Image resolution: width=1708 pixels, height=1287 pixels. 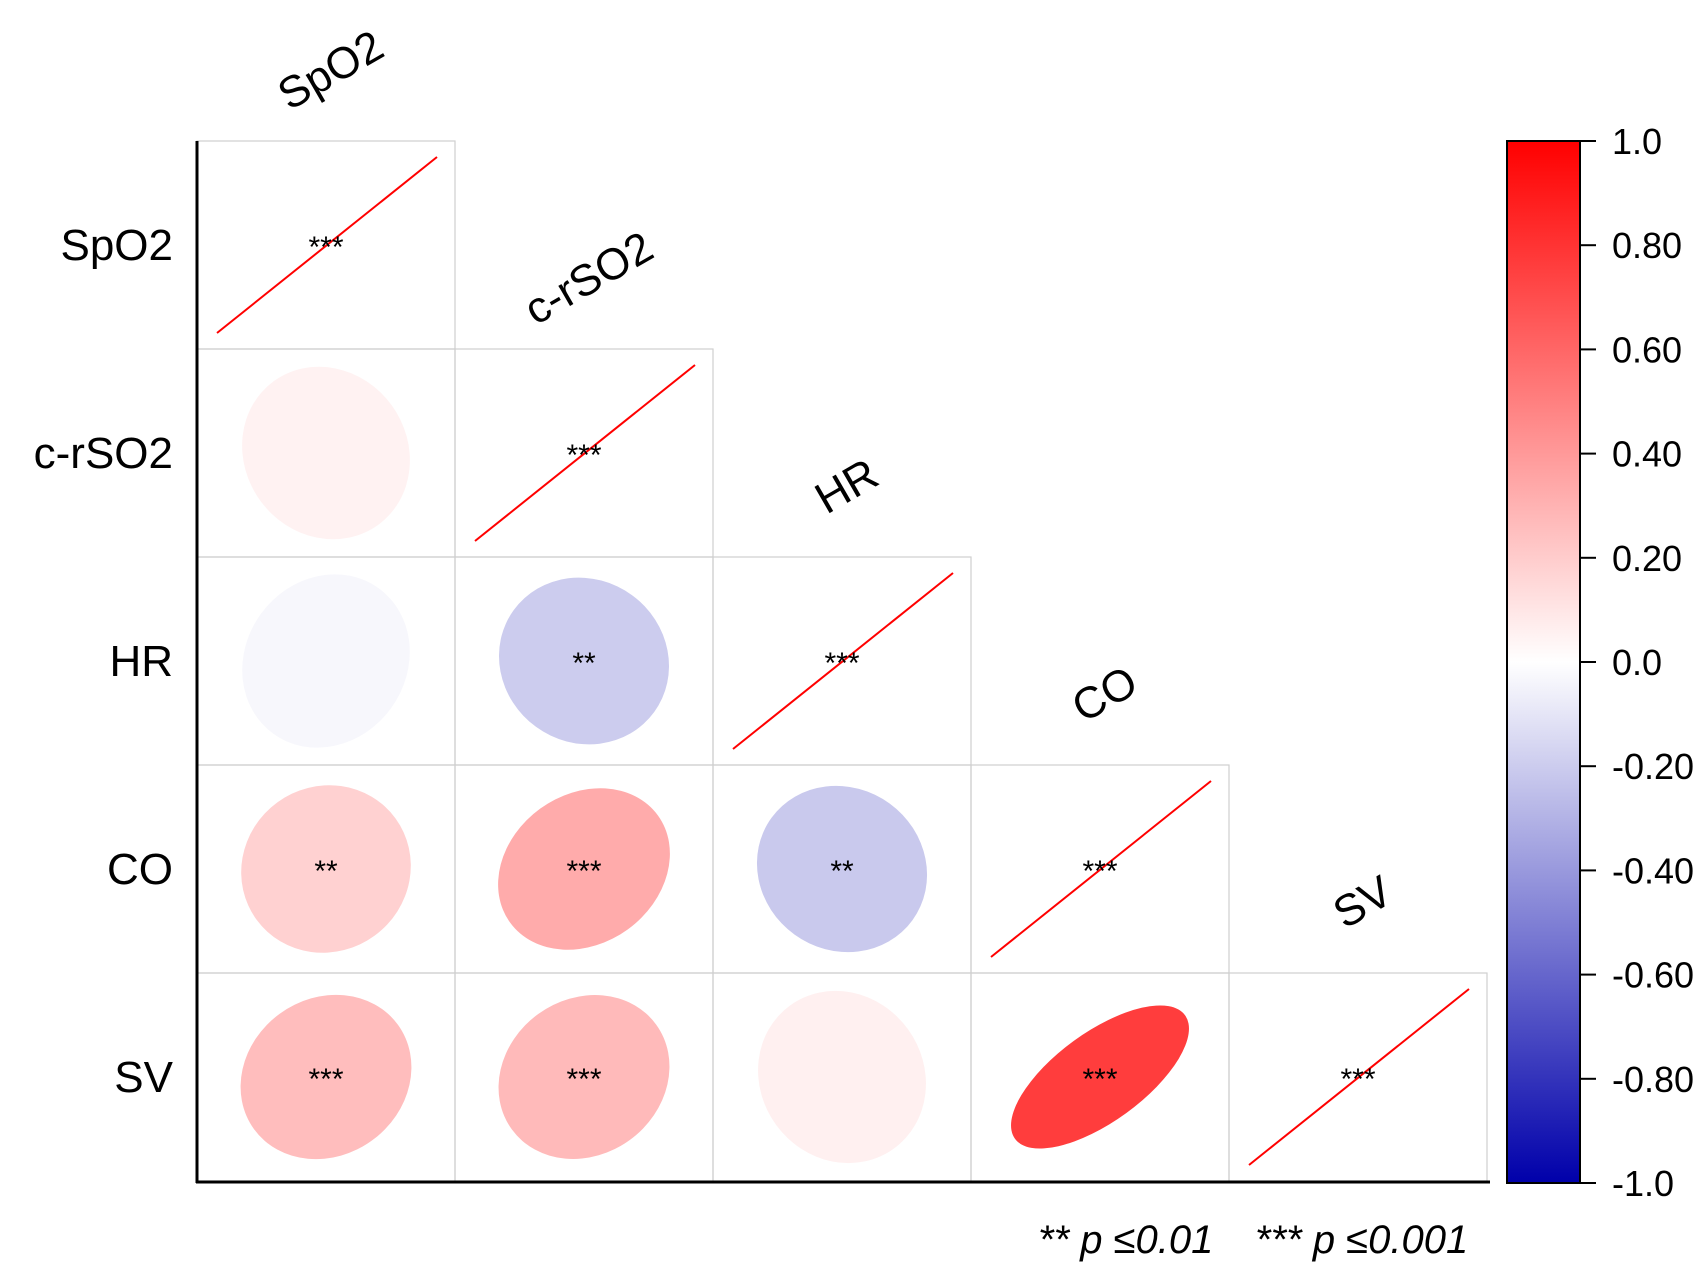 I want to click on col-label-spo2: SpO2, so click(x=331, y=70).